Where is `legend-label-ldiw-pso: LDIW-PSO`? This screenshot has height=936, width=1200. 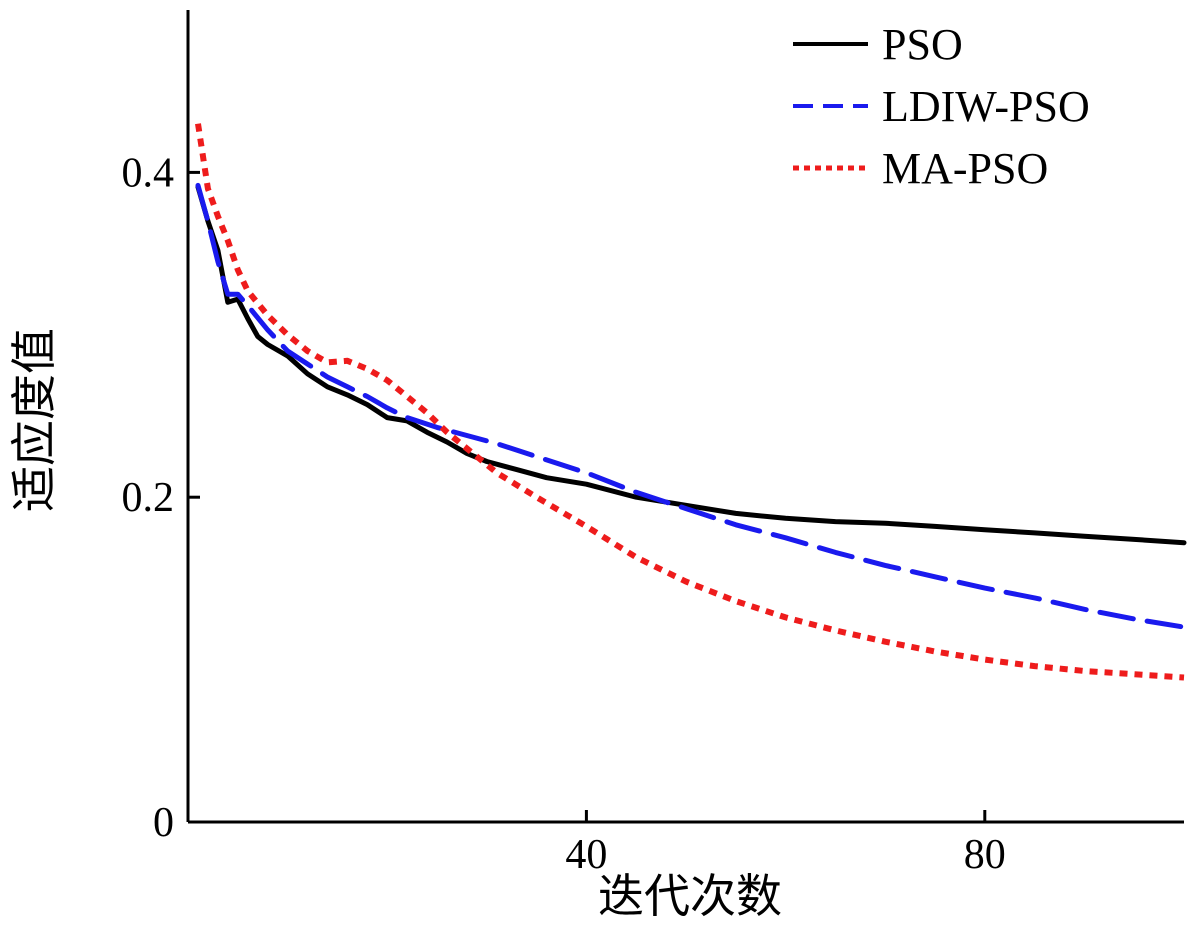
legend-label-ldiw-pso: LDIW-PSO is located at coordinates (986, 106).